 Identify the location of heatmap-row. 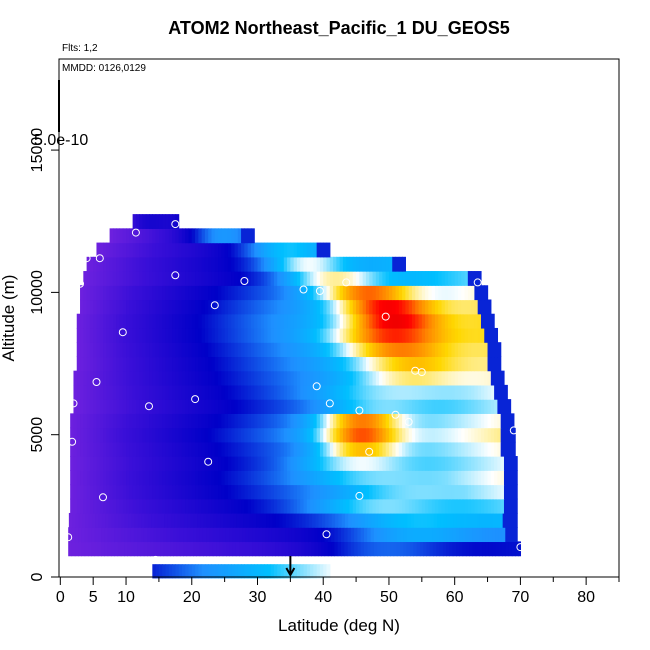
(285, 321).